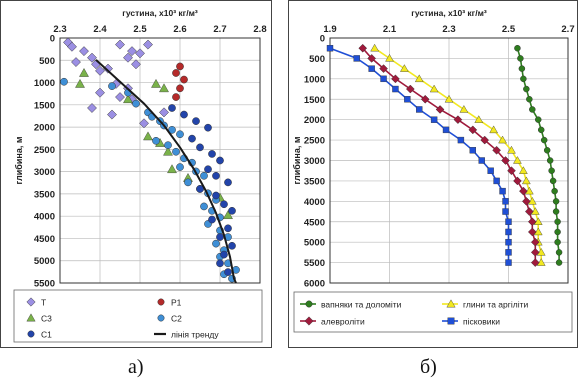 This screenshot has width=578, height=386. Describe the element at coordinates (314, 161) in the screenshot. I see `b-ytick-label: 3000` at that location.